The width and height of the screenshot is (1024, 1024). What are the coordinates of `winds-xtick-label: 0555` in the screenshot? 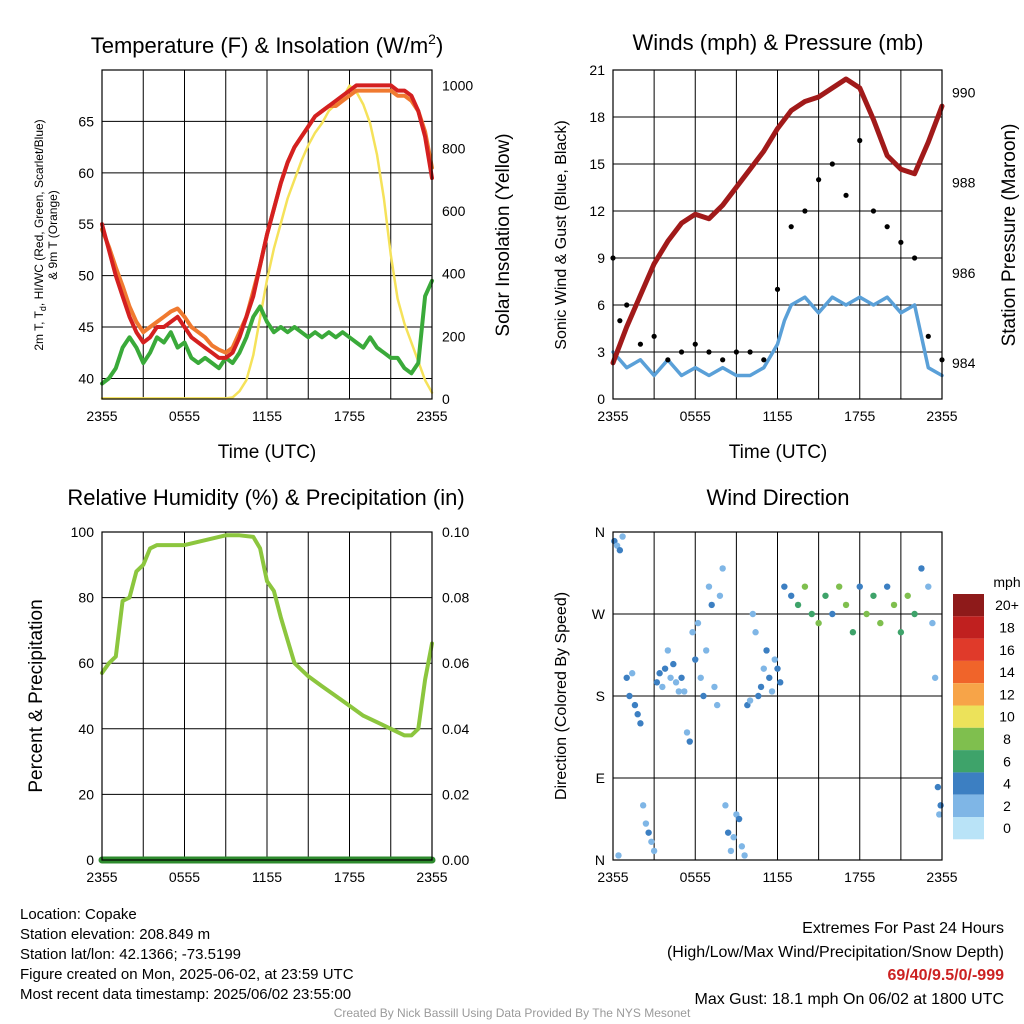 It's located at (695, 416).